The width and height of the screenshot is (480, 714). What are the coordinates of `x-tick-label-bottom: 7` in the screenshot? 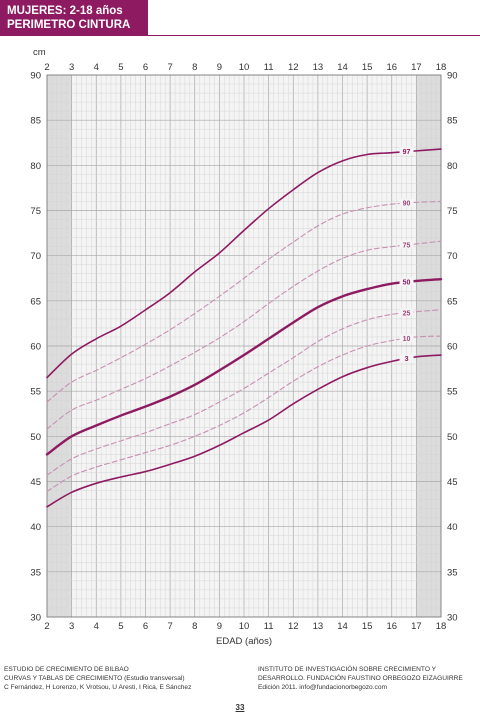 It's located at (169, 626).